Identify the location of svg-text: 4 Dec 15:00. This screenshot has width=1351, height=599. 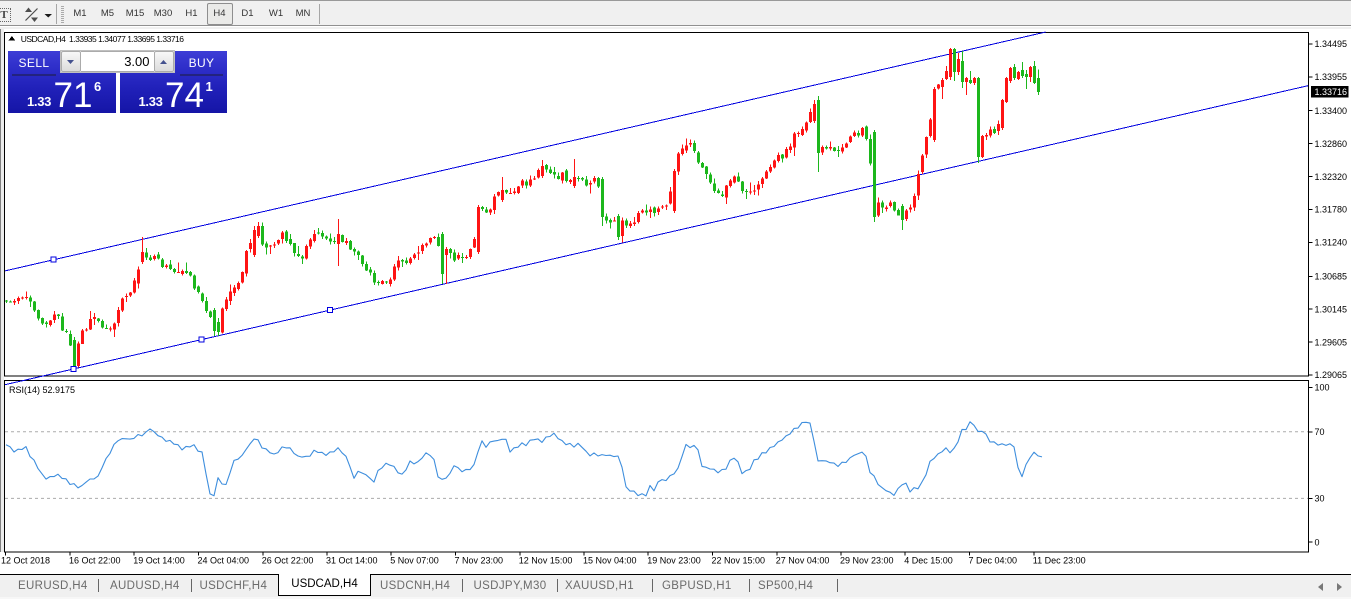
(928, 561).